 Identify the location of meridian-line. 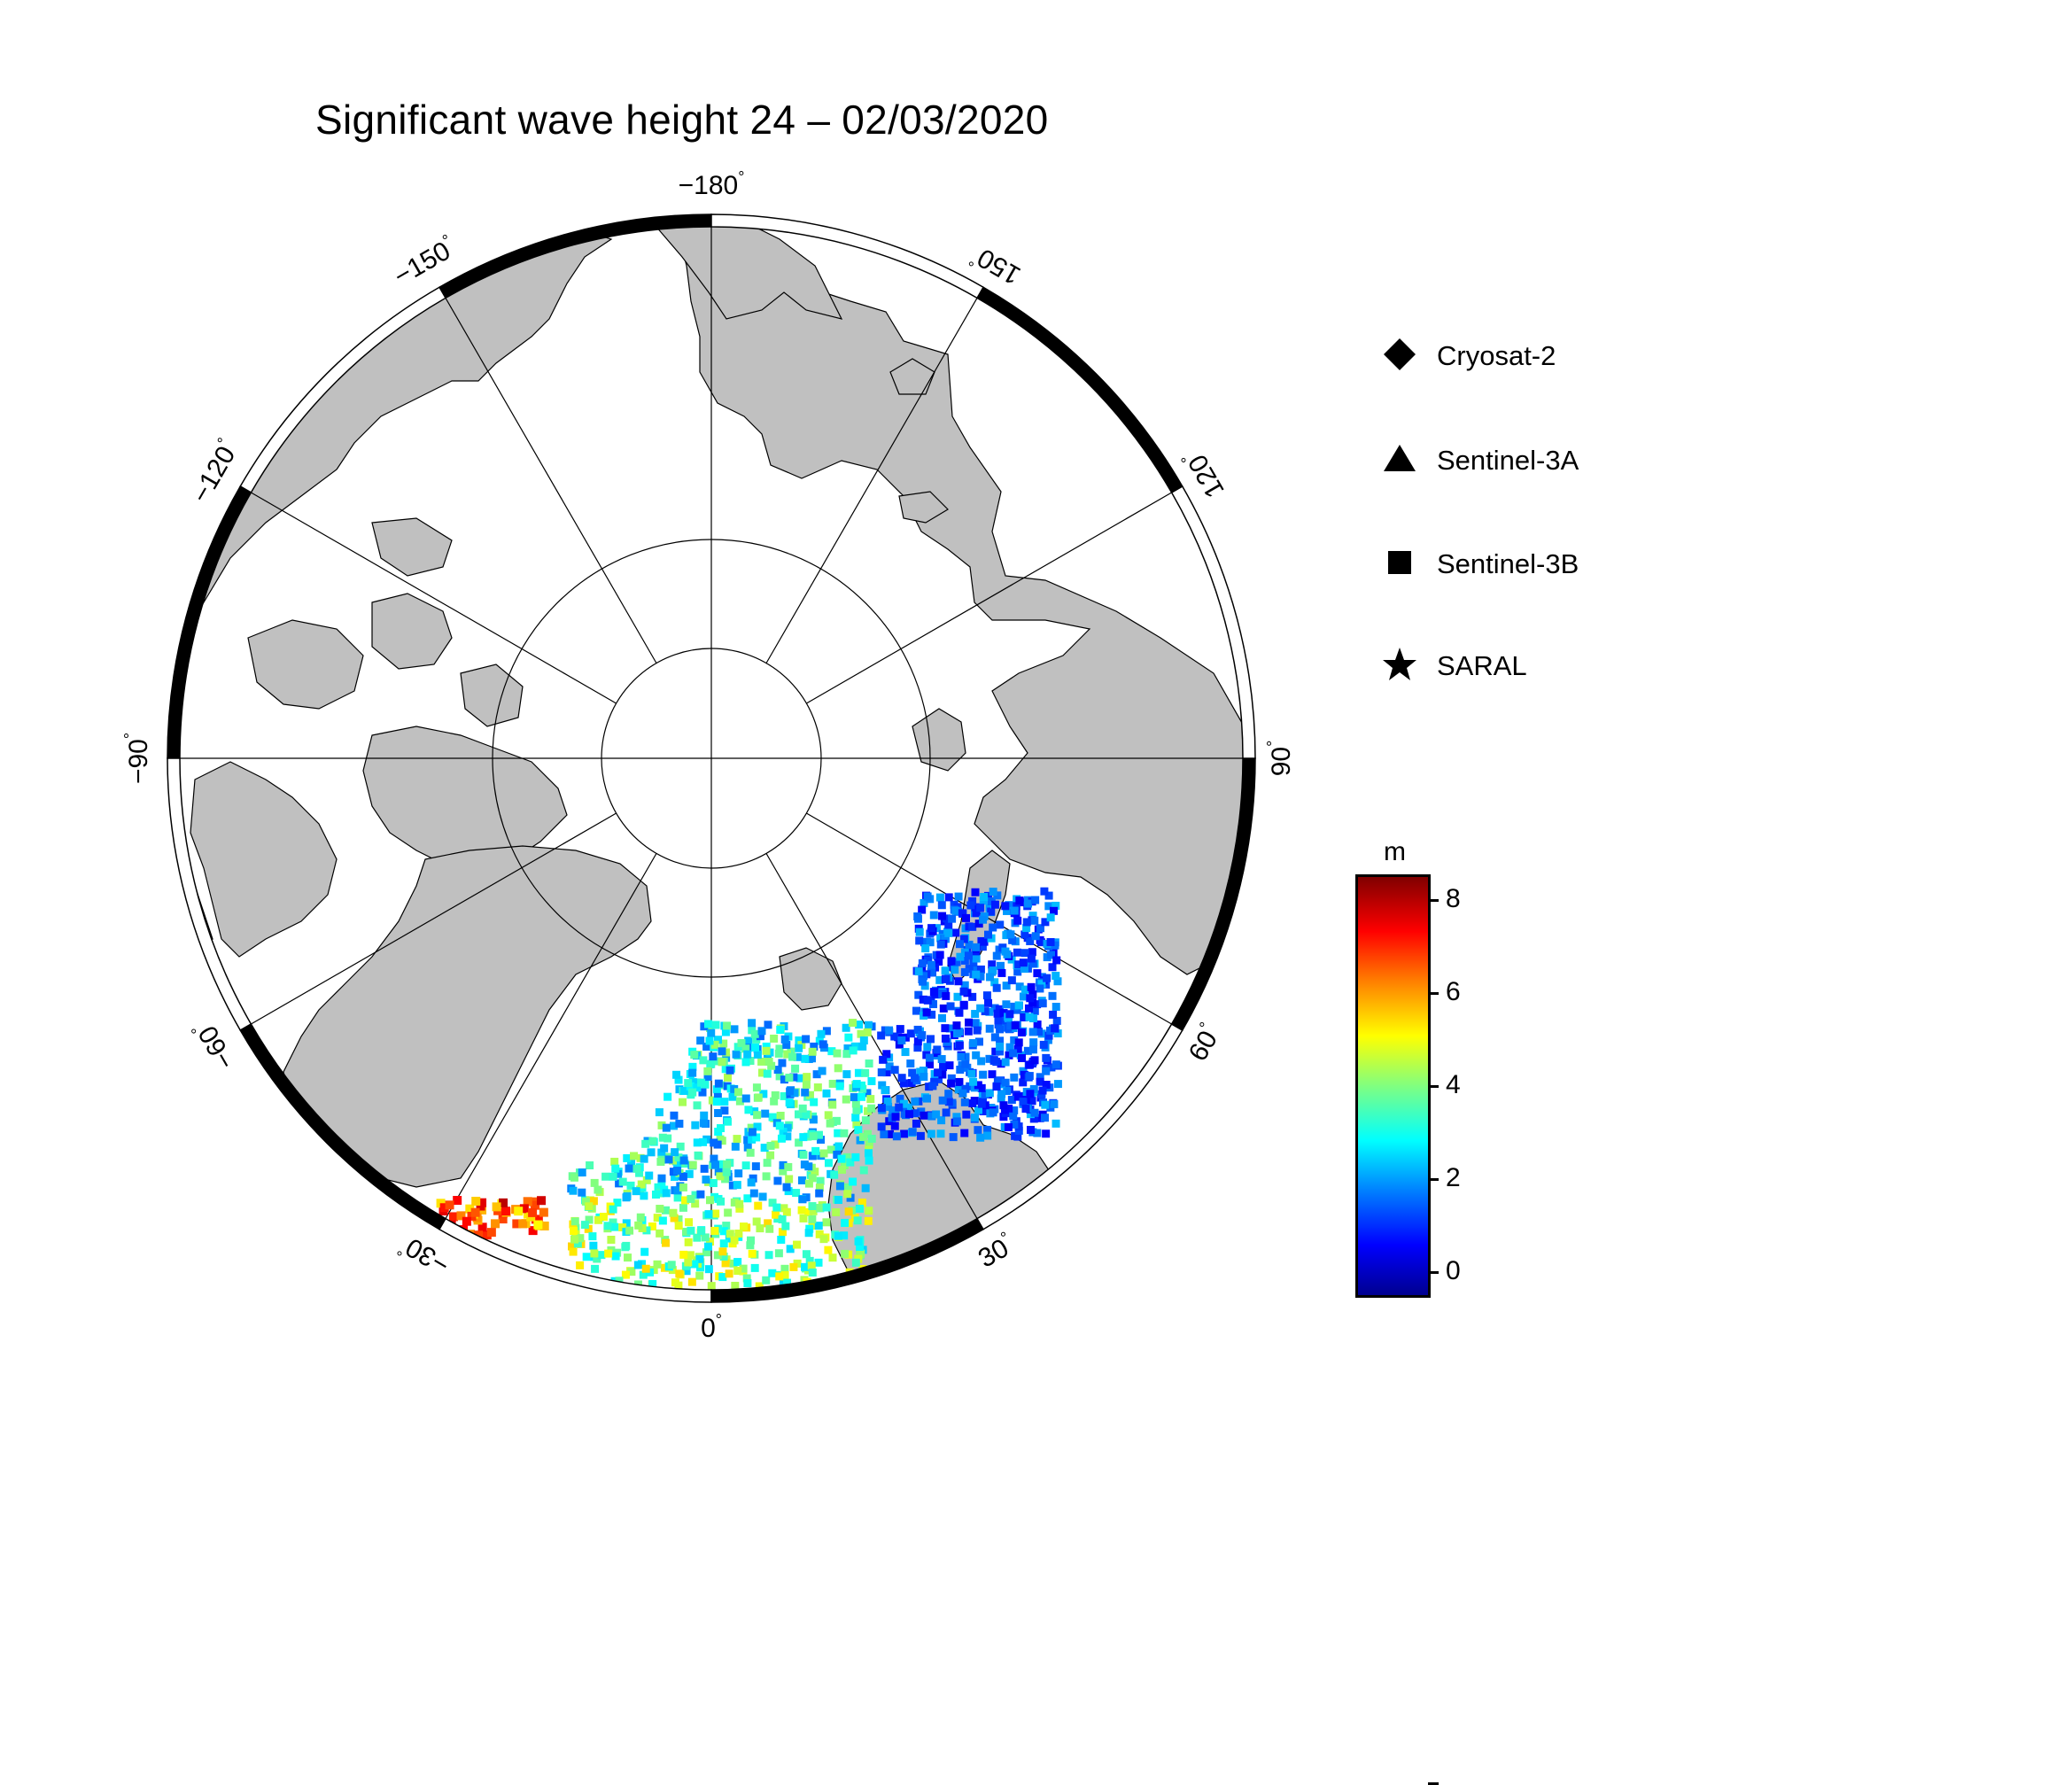
(872, 480).